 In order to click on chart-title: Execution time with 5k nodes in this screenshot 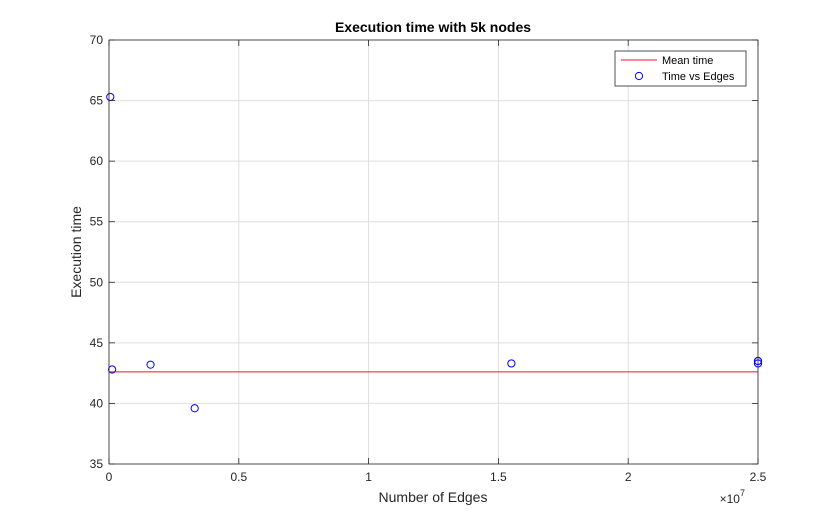, I will do `click(433, 27)`.